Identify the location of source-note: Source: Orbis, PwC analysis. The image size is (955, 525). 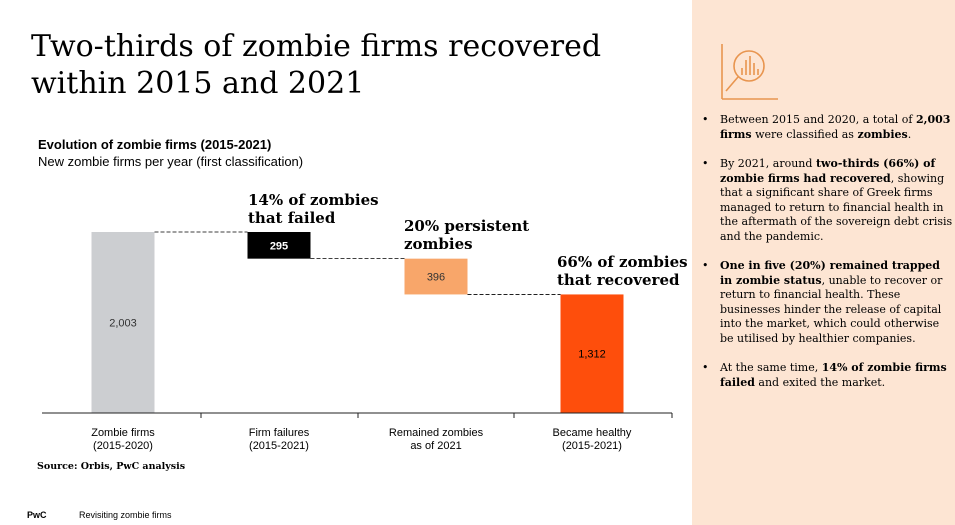
(111, 466).